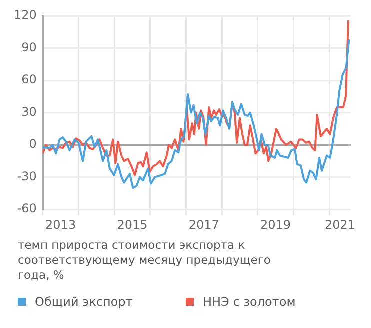 This screenshot has width=371, height=328. Describe the element at coordinates (27, 176) in the screenshot. I see `y-tick-label: -30` at that location.